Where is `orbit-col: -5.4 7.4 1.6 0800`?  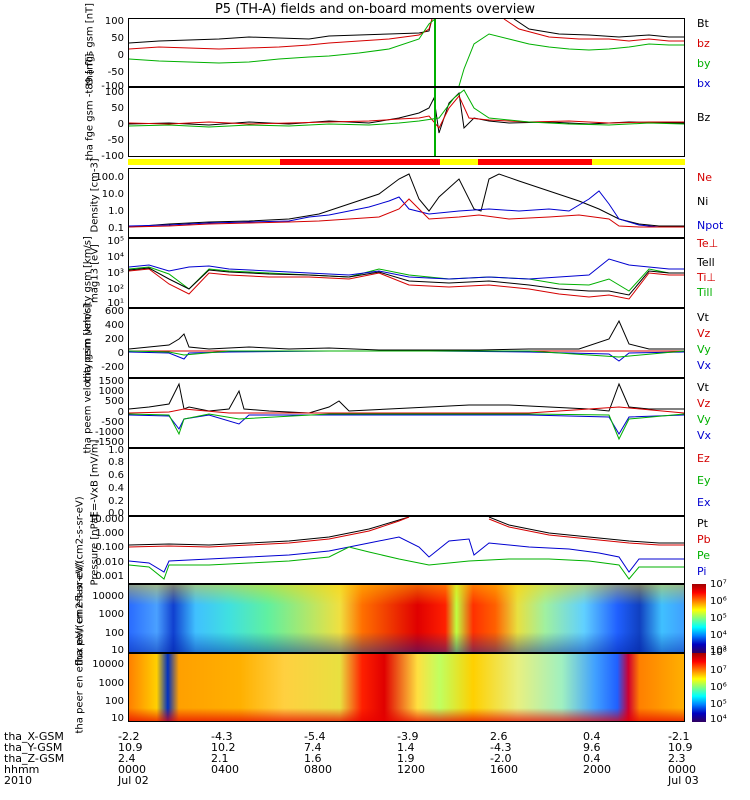
orbit-col: -5.4 7.4 1.6 0800 is located at coordinates (318, 753).